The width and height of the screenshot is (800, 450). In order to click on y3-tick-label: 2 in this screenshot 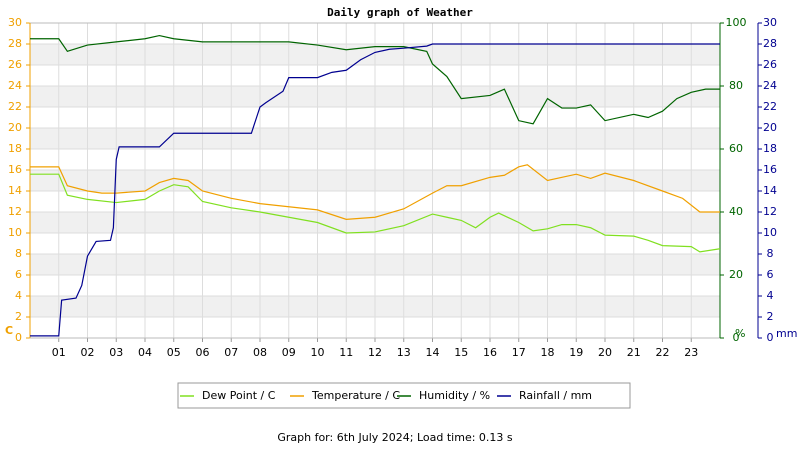, I will do `click(770, 316)`.